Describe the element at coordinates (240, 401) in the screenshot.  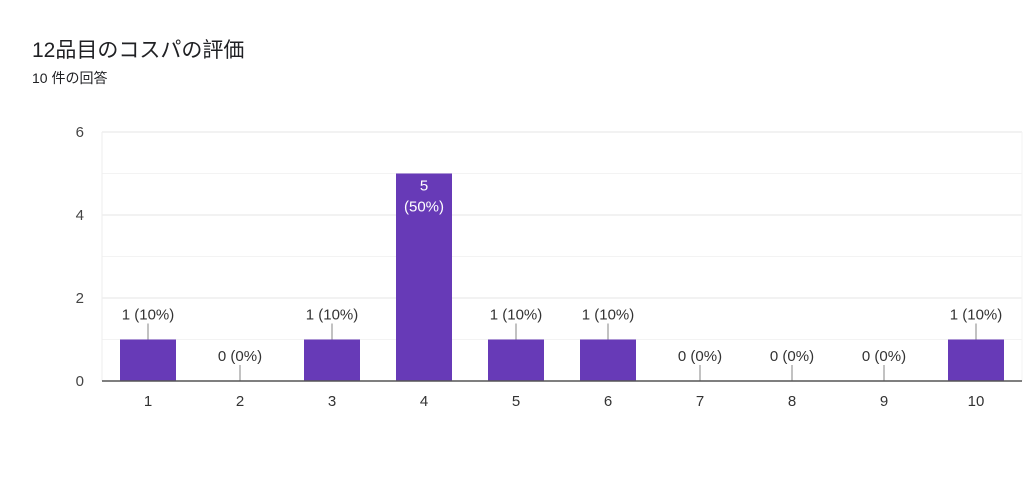
I see `x-tick-label: 2` at that location.